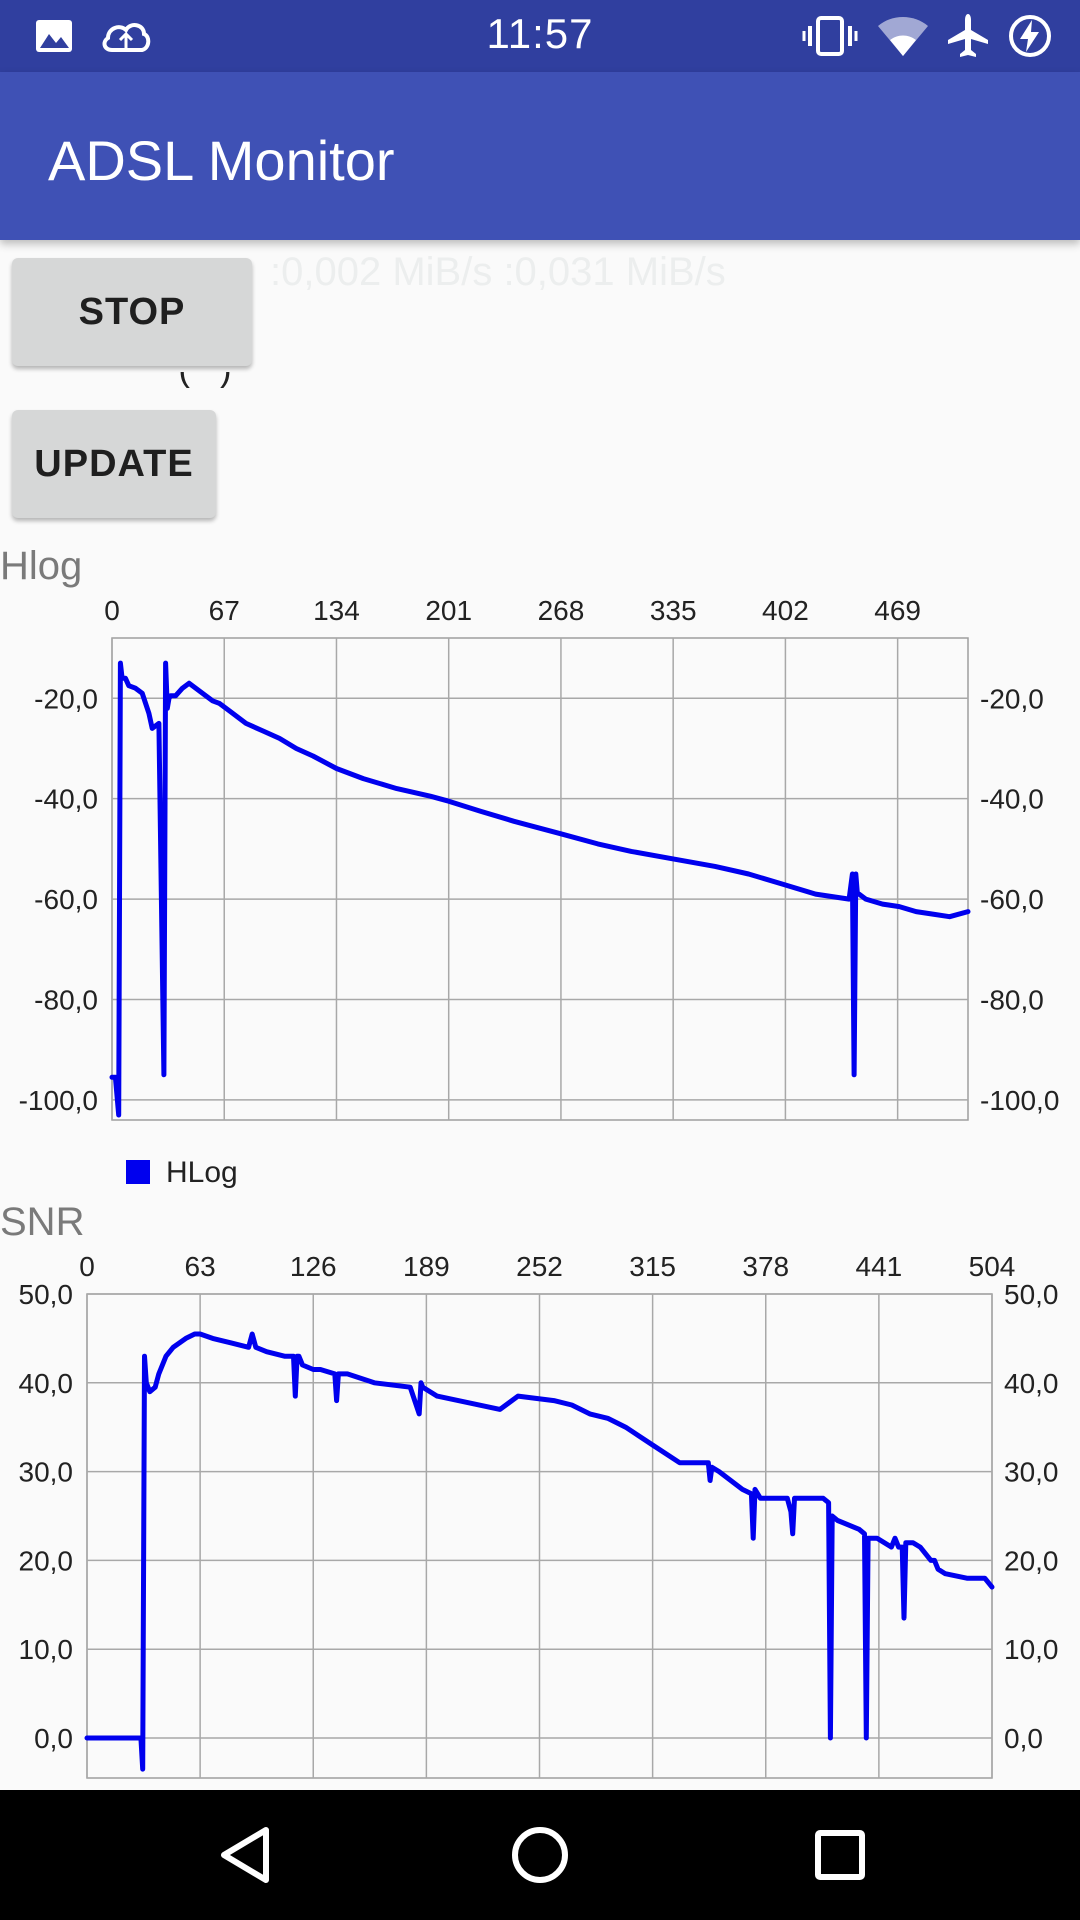  Describe the element at coordinates (1031, 1560) in the screenshot. I see `snr-y-tick-label-right: 20,0` at that location.